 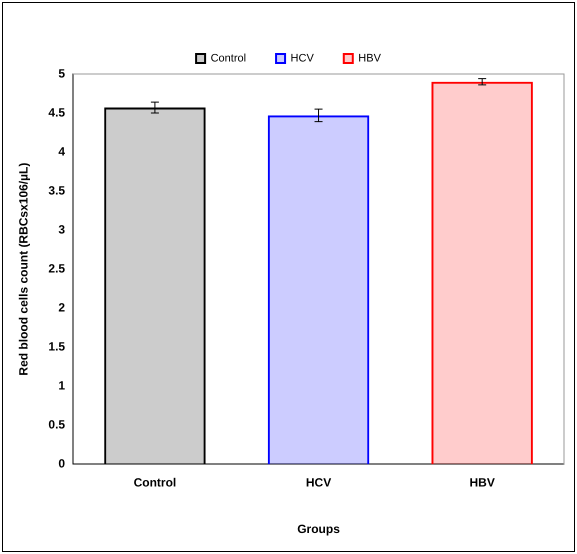 What do you see at coordinates (57, 190) in the screenshot?
I see `y-tick-label: 3.5` at bounding box center [57, 190].